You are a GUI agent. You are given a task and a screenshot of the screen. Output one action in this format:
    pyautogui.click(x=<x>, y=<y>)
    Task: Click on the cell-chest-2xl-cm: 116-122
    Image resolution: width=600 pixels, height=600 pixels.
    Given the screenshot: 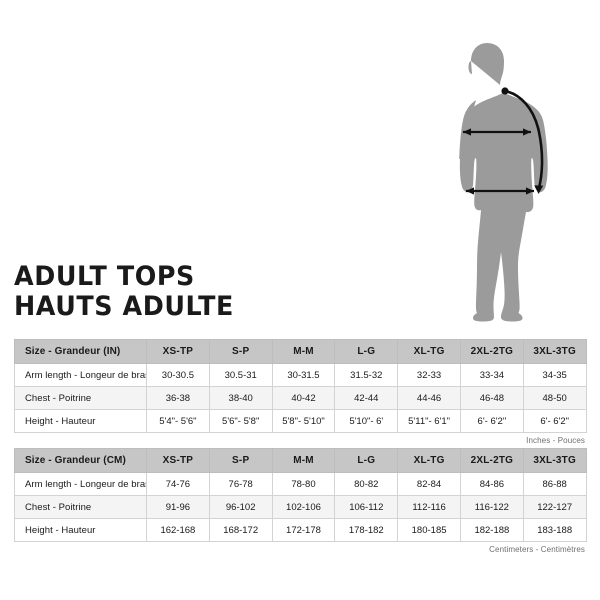 What is the action you would take?
    pyautogui.click(x=491, y=507)
    